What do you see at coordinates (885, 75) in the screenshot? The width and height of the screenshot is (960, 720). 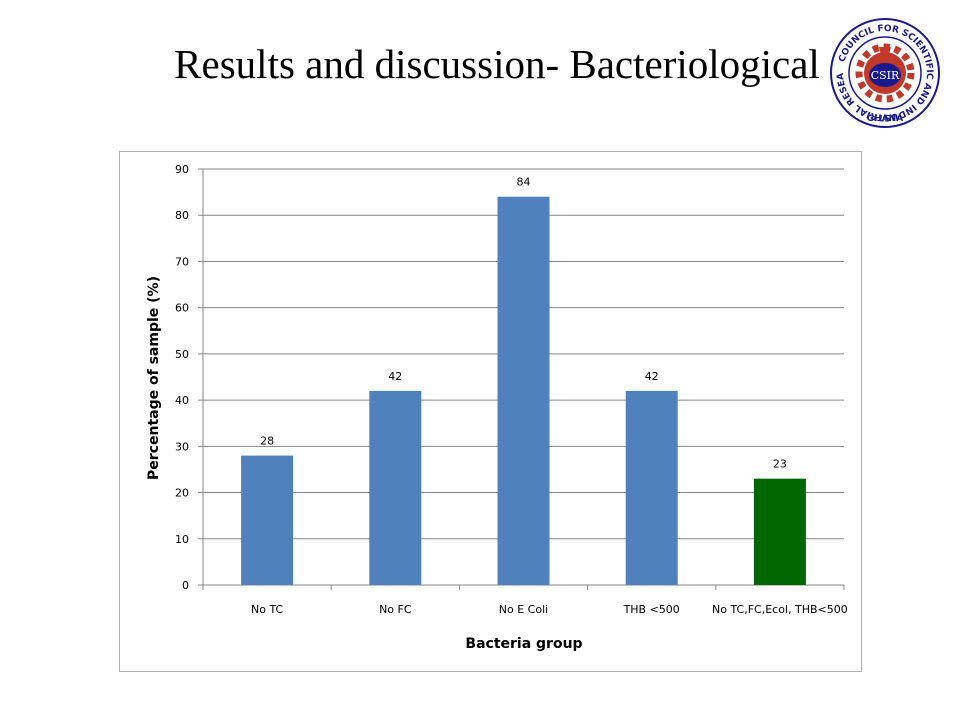 I see `logo-center-text: CSIR` at bounding box center [885, 75].